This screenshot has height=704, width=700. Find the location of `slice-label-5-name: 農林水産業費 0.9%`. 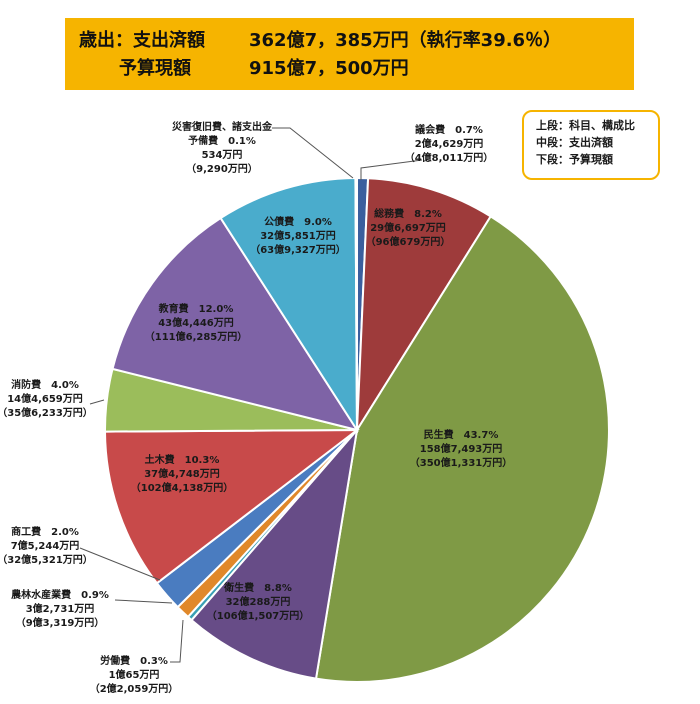

slice-label-5-name: 農林水産業費 0.9% is located at coordinates (60, 594).